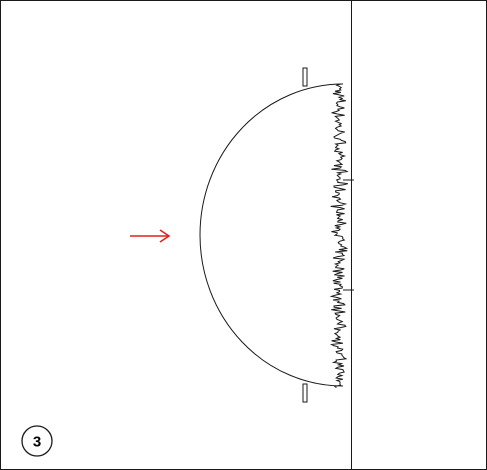 The width and height of the screenshot is (487, 470). I want to click on step-badge-circle, so click(37, 441).